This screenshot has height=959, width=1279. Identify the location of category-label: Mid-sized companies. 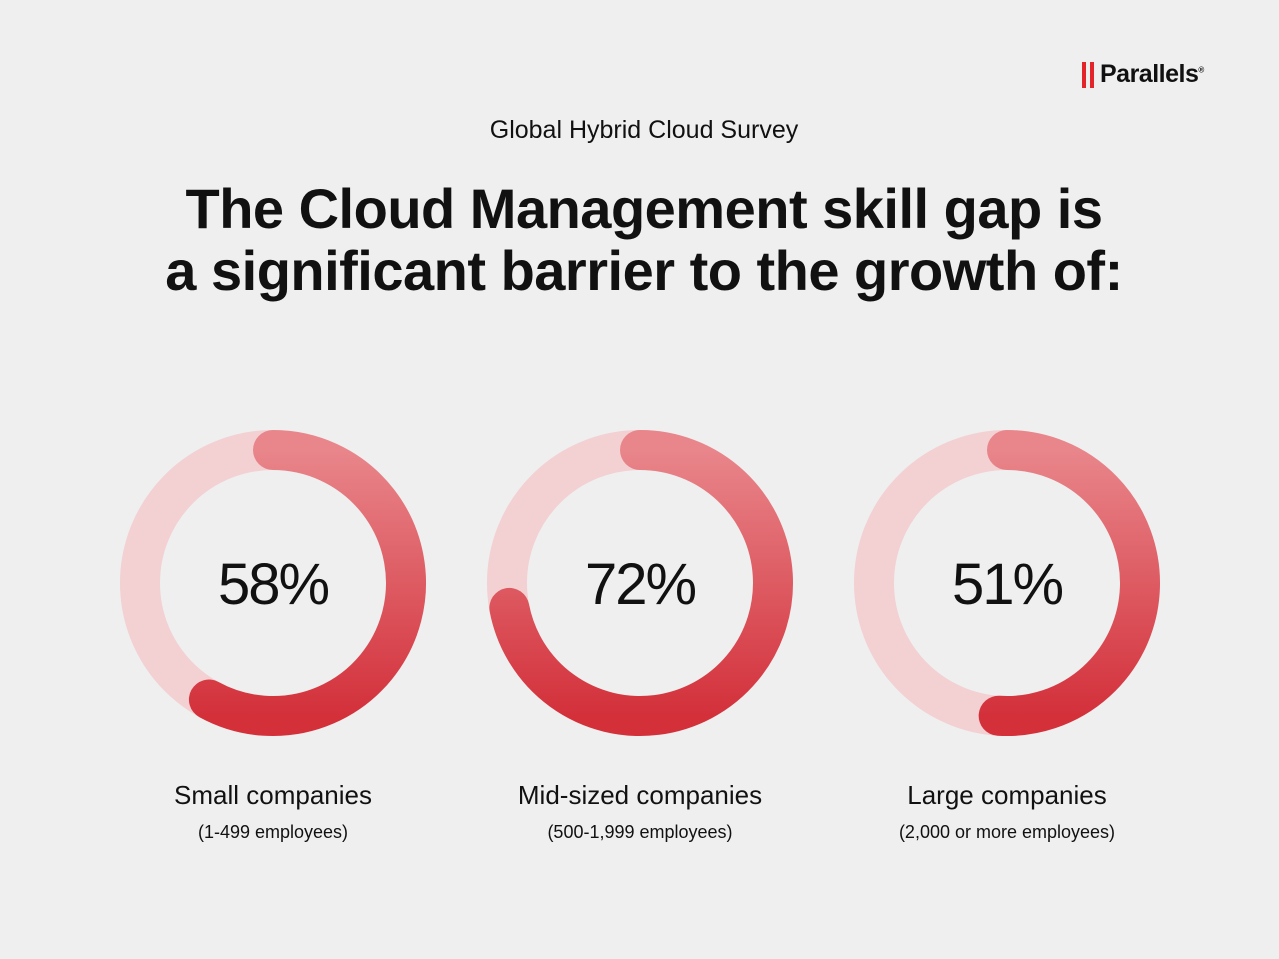
(640, 795).